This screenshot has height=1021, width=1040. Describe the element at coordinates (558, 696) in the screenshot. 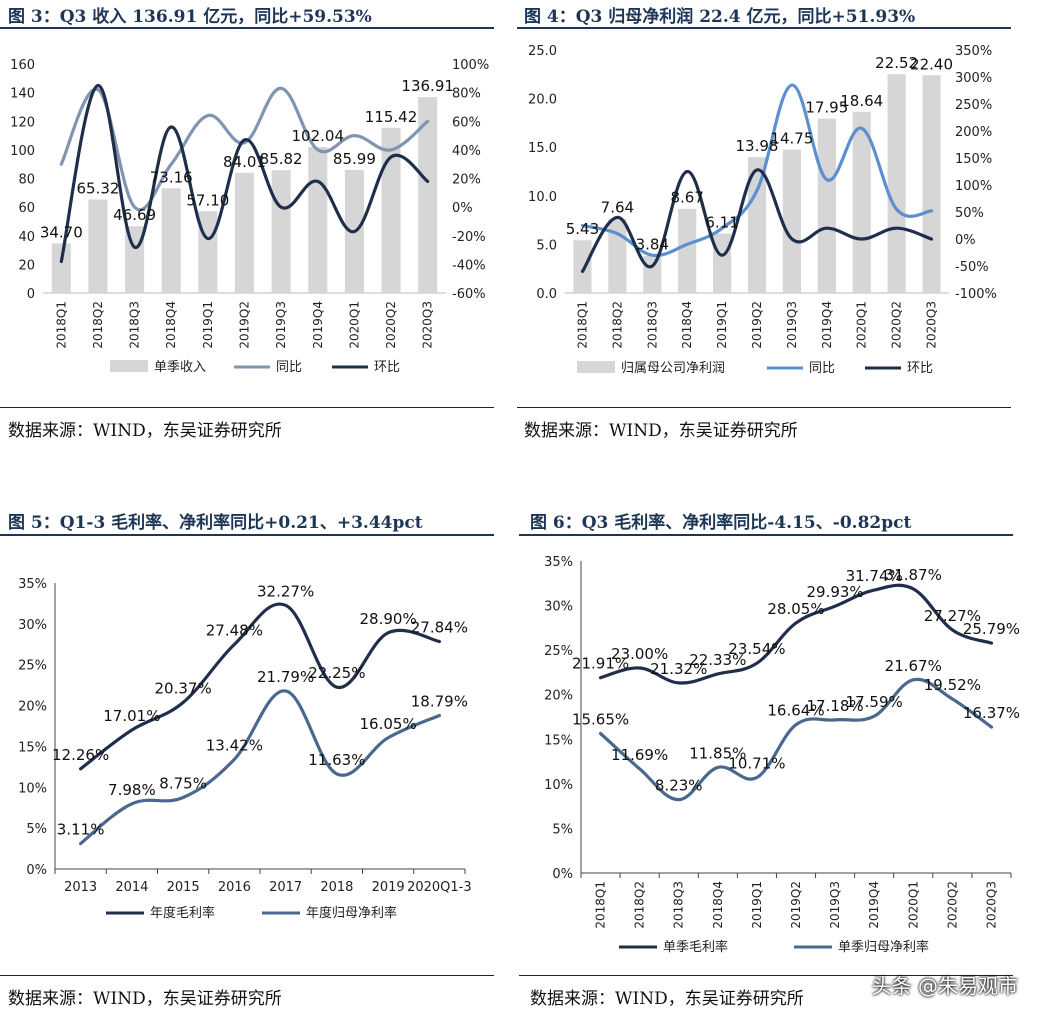

I see `y-tick-label: 20%` at that location.